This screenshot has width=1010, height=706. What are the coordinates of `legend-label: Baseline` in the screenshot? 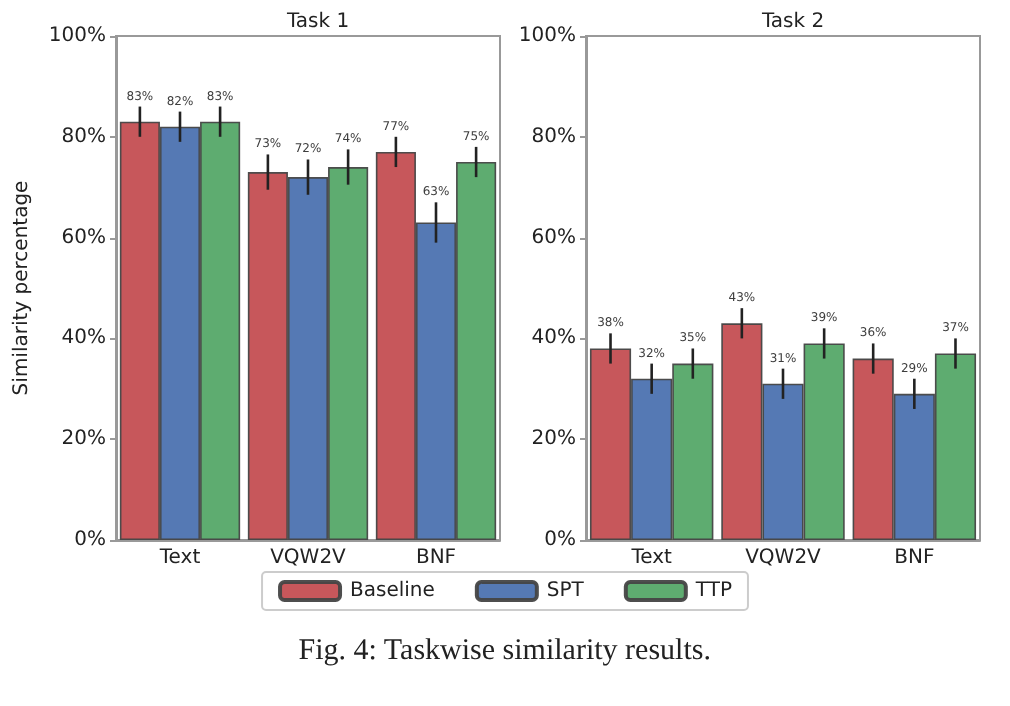 It's located at (392, 591).